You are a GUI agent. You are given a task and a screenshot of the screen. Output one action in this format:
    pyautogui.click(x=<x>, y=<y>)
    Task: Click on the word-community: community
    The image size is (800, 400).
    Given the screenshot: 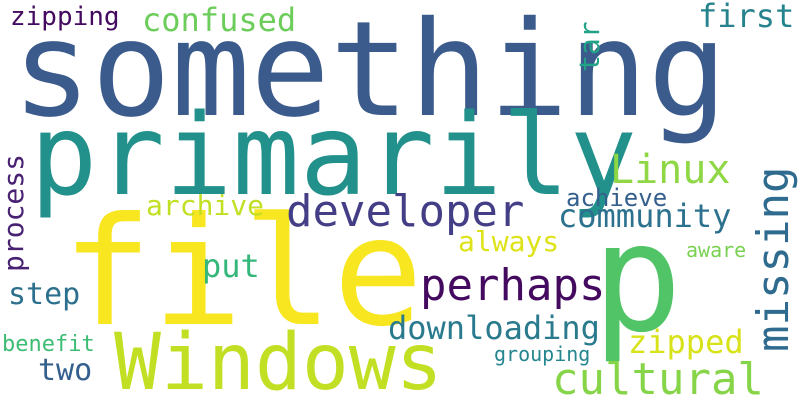 What is the action you would take?
    pyautogui.click(x=645, y=216)
    